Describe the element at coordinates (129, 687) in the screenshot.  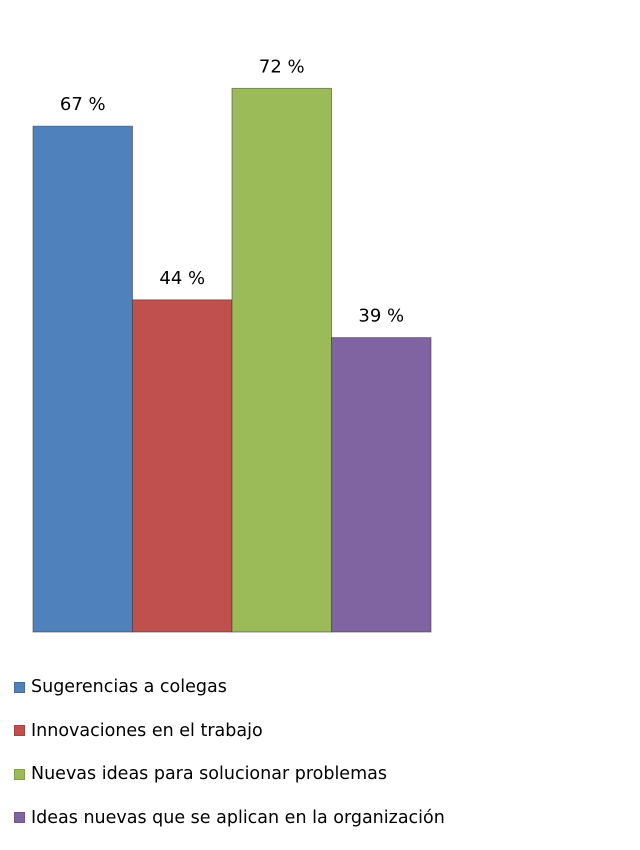
I see `legend-label: Sugerencias a colegas` at that location.